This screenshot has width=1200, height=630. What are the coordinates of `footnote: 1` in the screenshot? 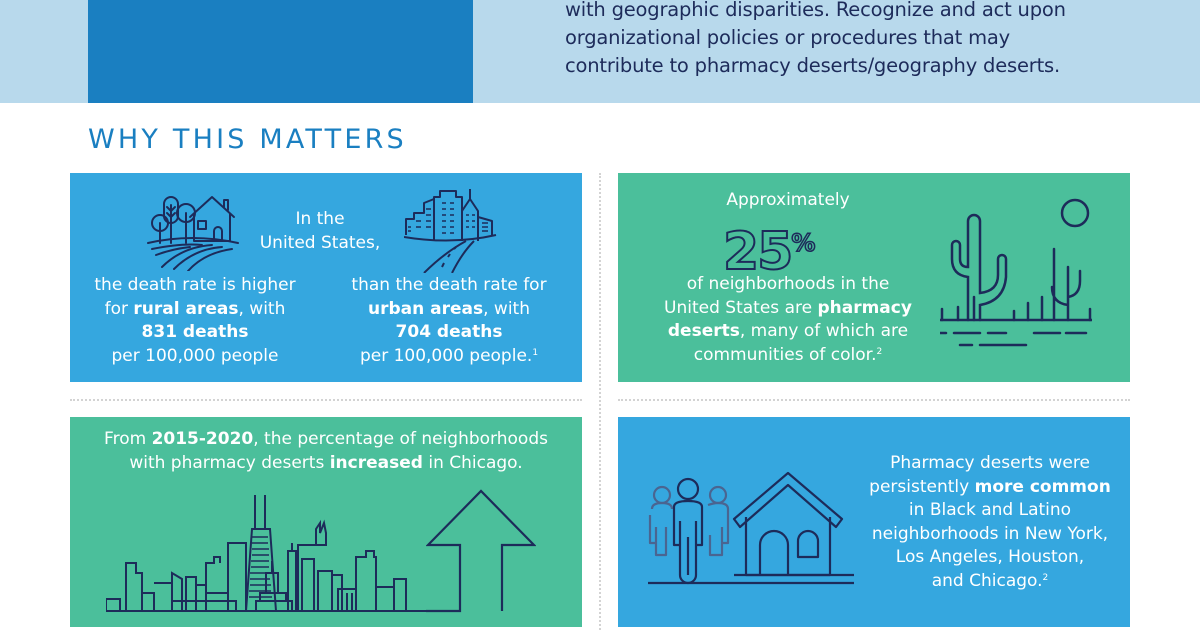 It's located at (535, 352).